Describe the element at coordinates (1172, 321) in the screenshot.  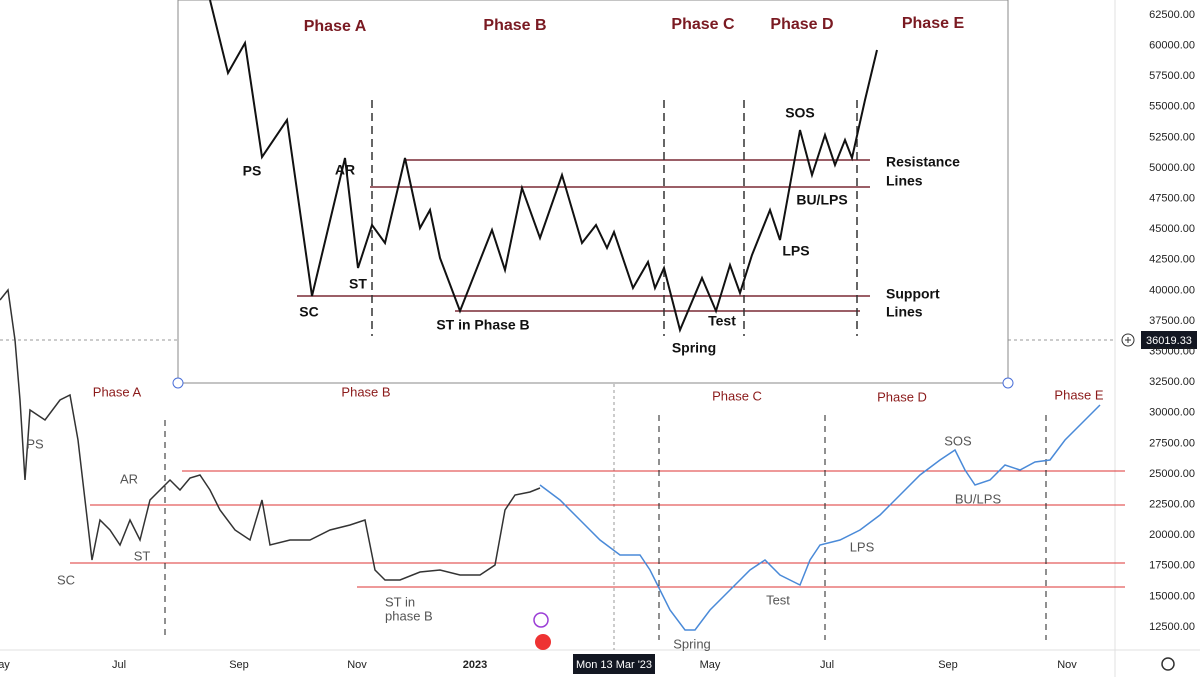
I see `price-label: 37500.00` at that location.